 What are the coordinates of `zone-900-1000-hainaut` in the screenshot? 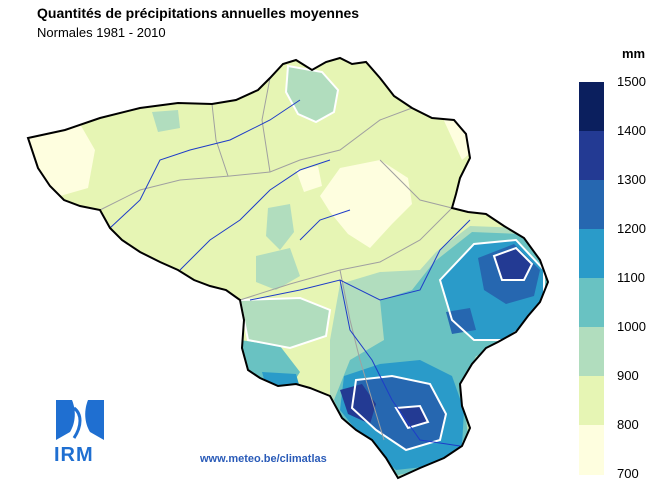 It's located at (278, 269).